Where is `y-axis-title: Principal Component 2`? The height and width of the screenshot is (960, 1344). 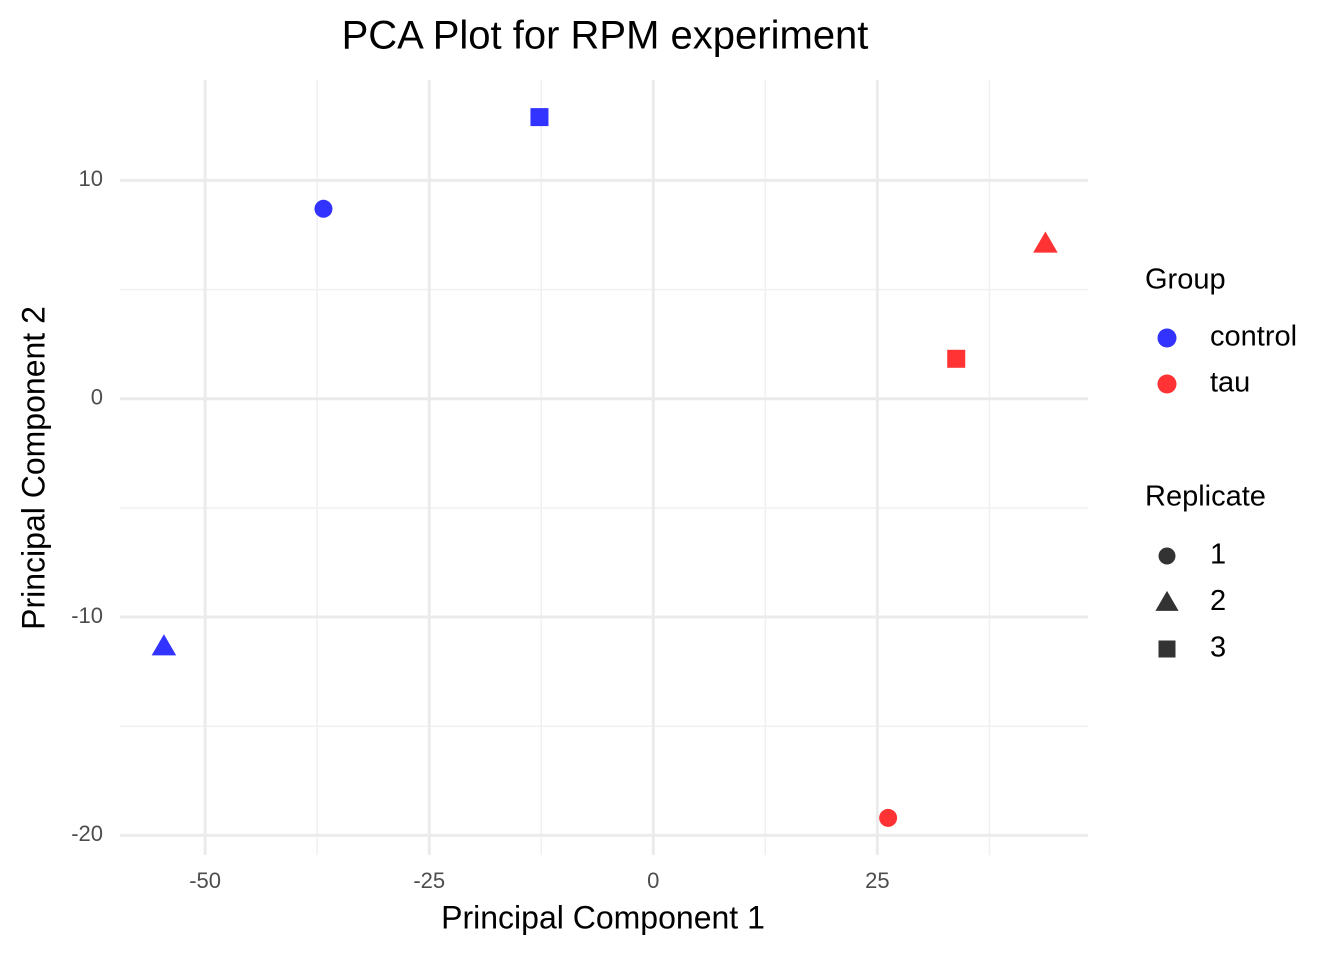 y-axis-title: Principal Component 2 is located at coordinates (33, 468).